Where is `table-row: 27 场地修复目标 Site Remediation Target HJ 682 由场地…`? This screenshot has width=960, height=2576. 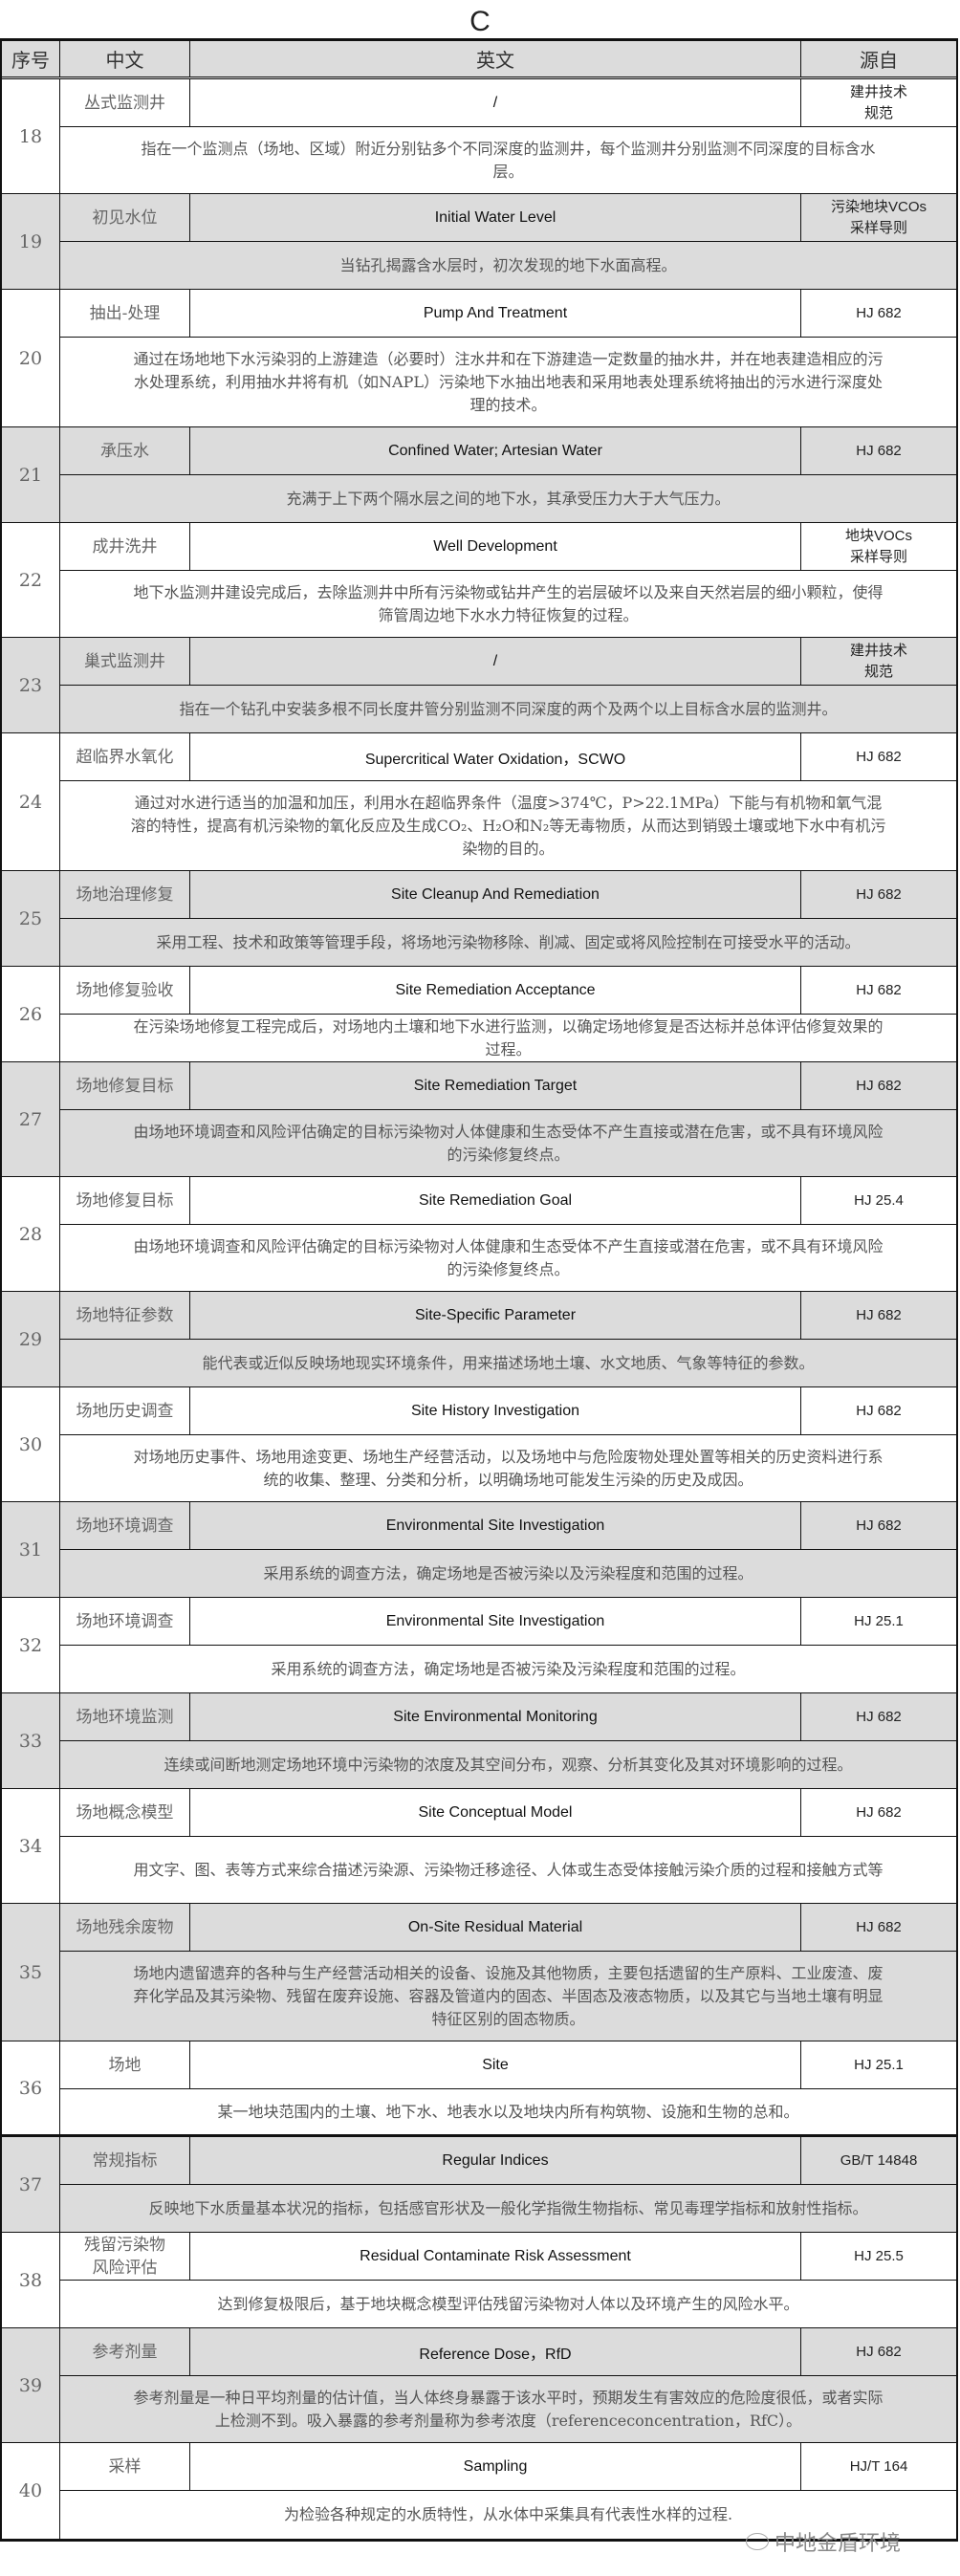
table-row: 27 场地修复目标 Site Remediation Target HJ 682 由场地… is located at coordinates (479, 1119).